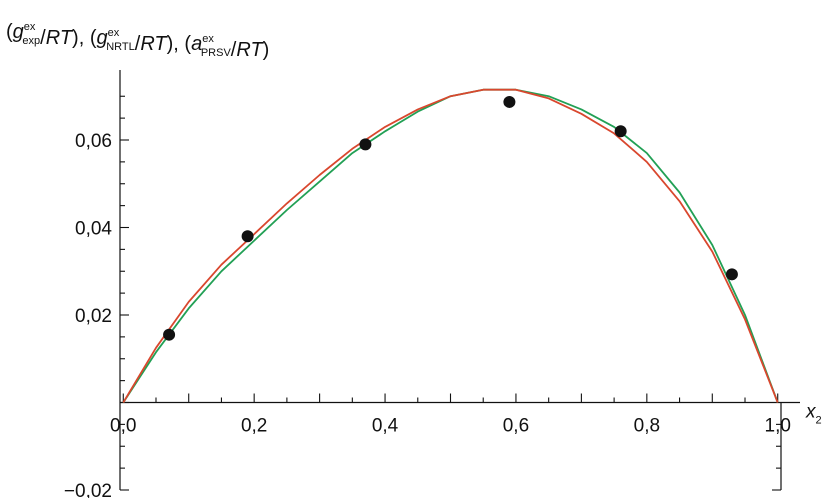 Image resolution: width=836 pixels, height=503 pixels. Describe the element at coordinates (93, 229) in the screenshot. I see `y-tick-label: 0,04` at that location.